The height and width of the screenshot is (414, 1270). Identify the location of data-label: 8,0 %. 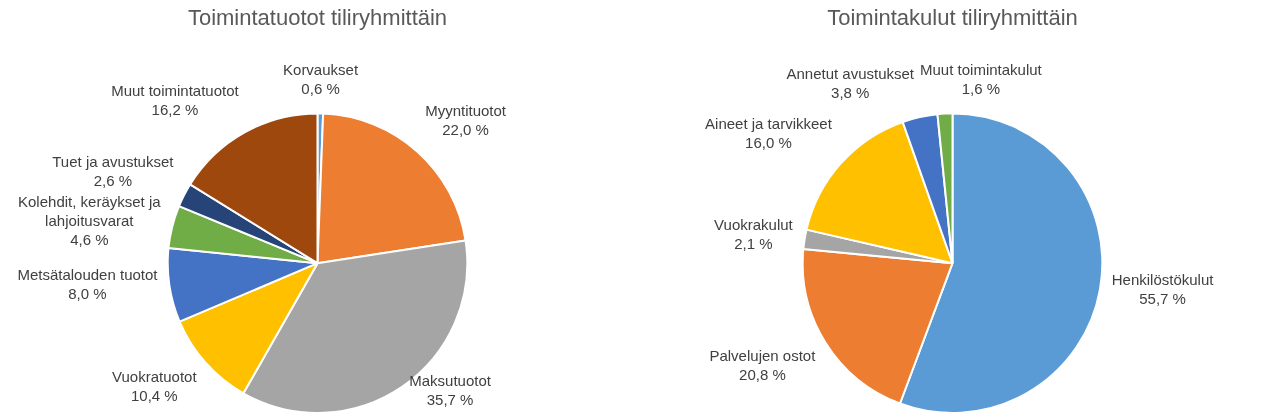
(87, 293).